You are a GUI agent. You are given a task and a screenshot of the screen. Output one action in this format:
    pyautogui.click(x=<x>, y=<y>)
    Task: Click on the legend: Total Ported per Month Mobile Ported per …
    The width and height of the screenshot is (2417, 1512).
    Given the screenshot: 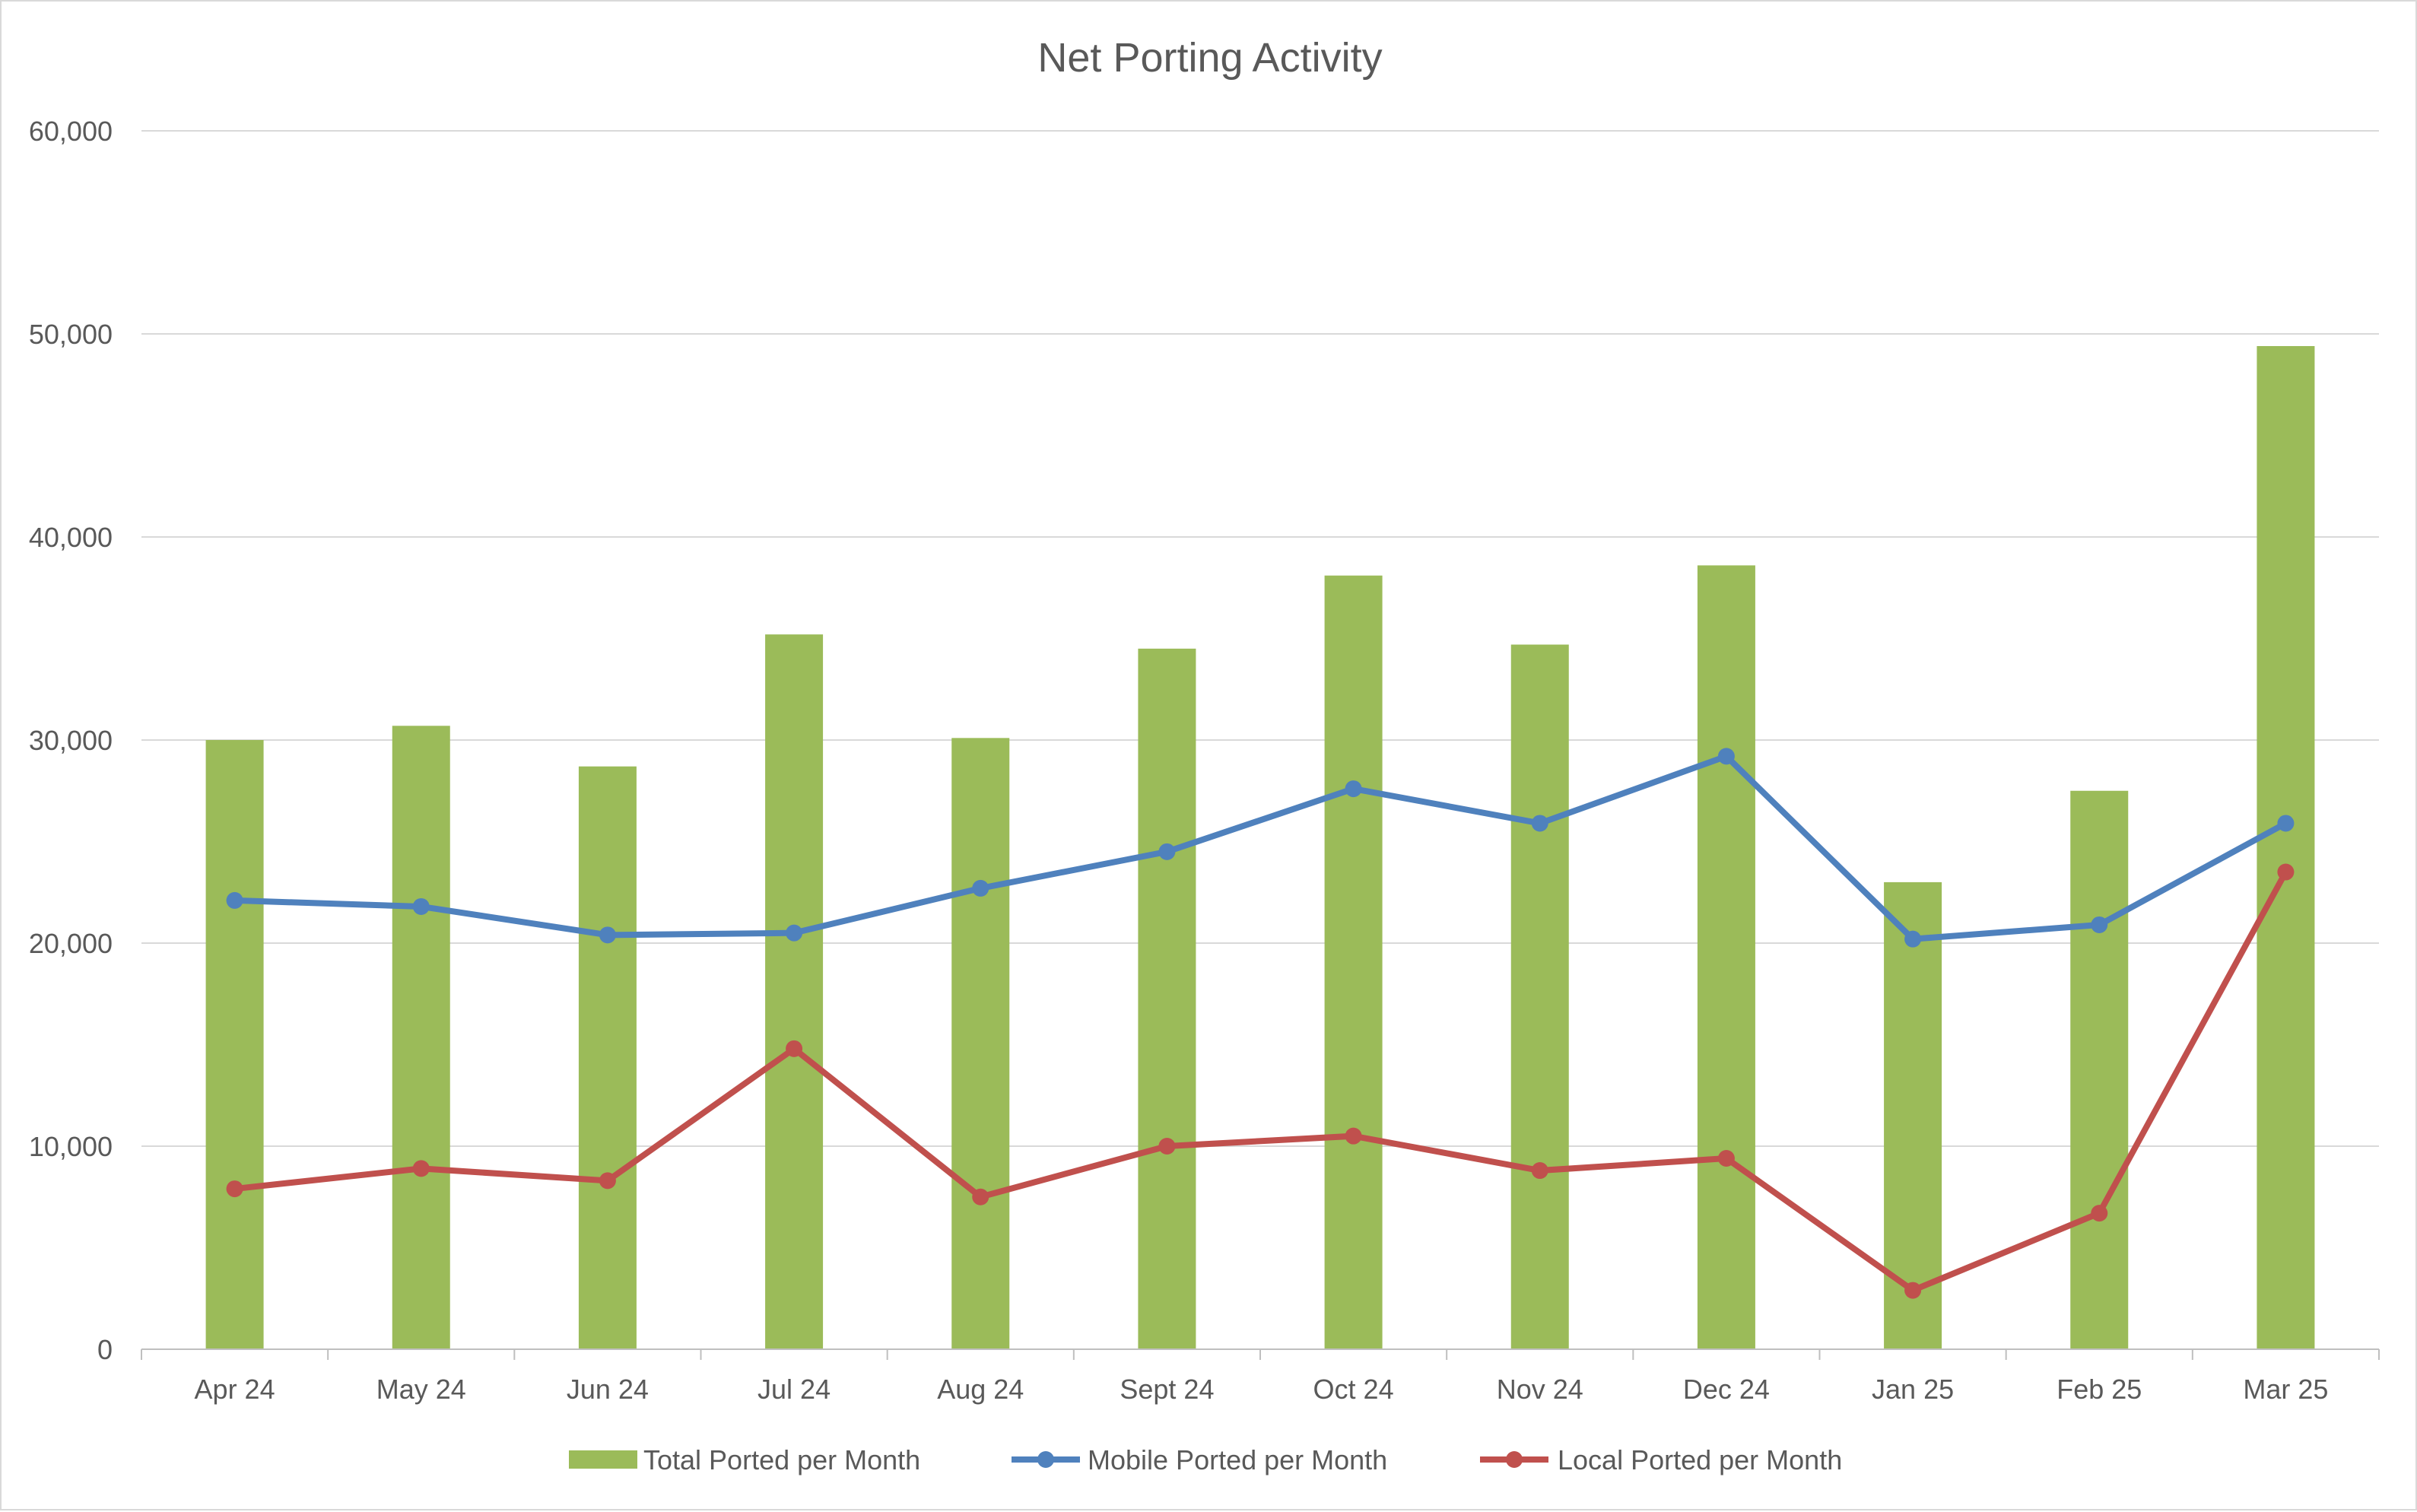 What is the action you would take?
    pyautogui.click(x=1206, y=1459)
    